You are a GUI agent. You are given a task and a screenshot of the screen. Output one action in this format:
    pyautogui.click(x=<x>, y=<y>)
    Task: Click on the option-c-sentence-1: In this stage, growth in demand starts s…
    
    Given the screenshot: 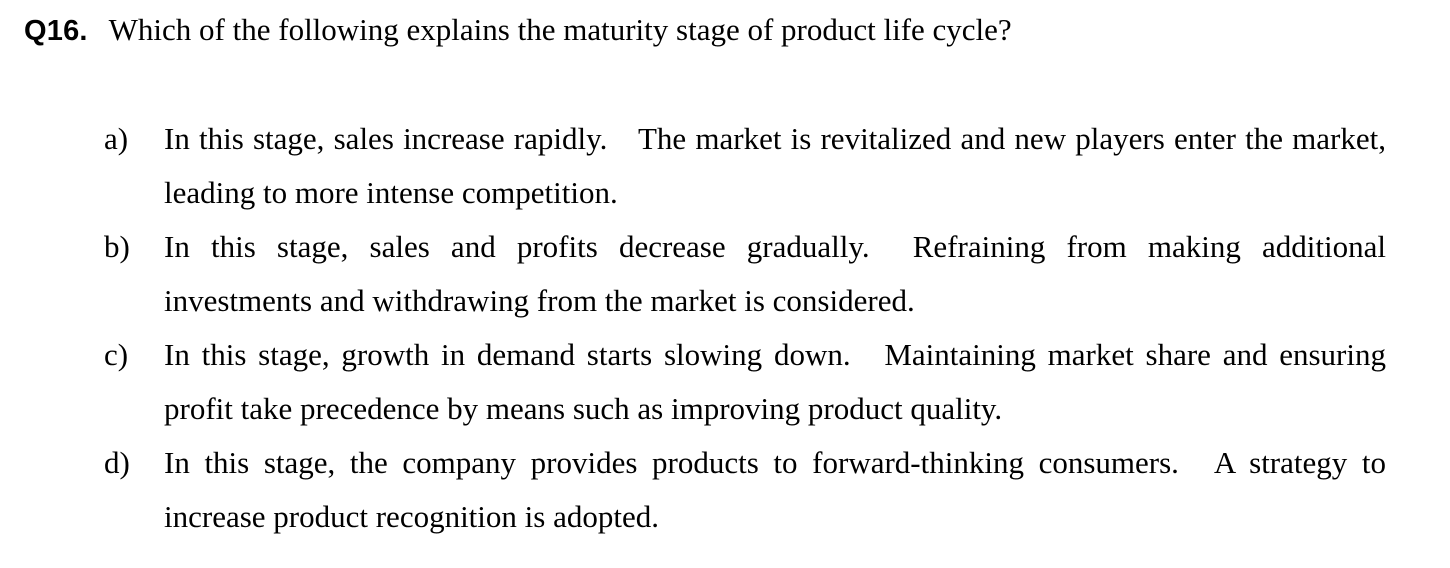 What is the action you would take?
    pyautogui.click(x=507, y=354)
    